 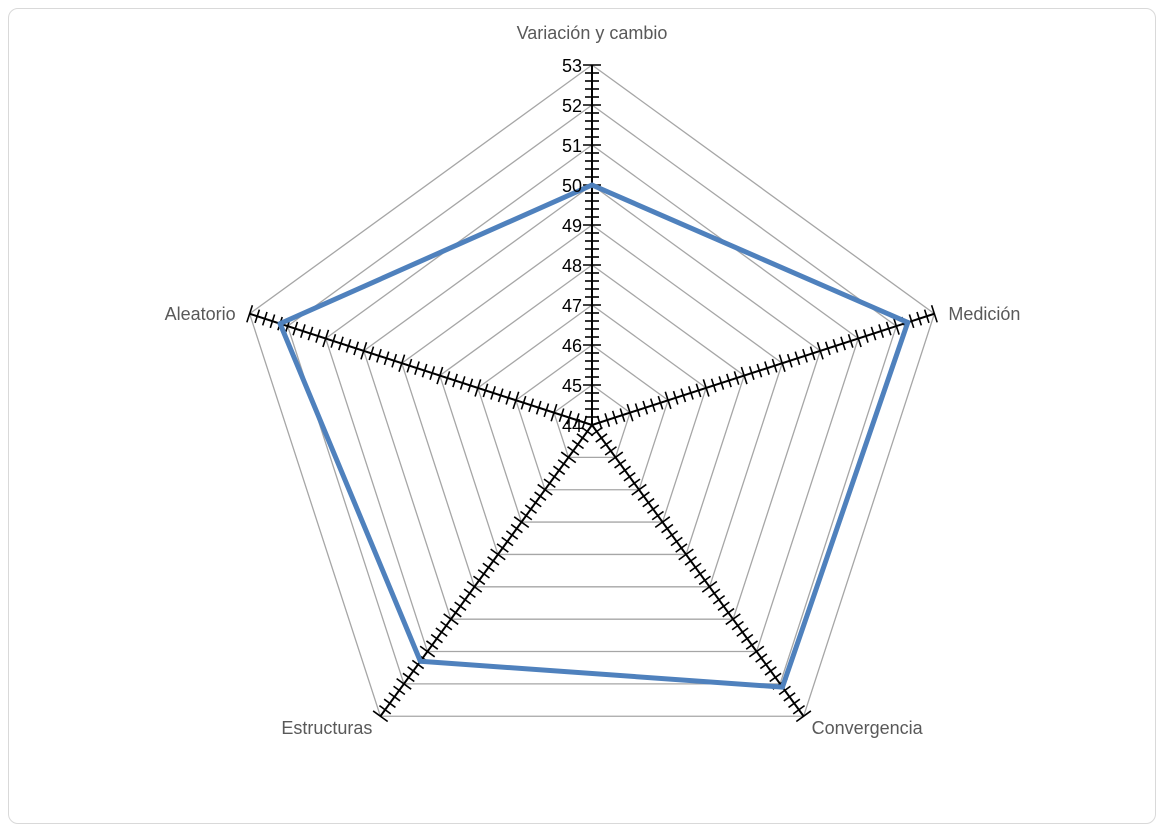 I want to click on tick-label-5: 49, so click(x=572, y=226).